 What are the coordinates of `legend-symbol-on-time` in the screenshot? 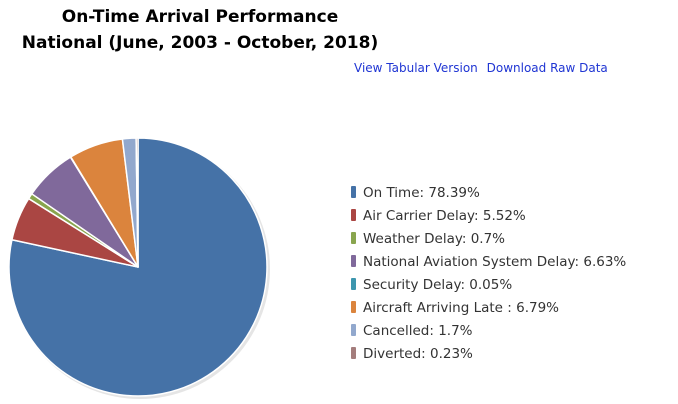 It's located at (353, 192).